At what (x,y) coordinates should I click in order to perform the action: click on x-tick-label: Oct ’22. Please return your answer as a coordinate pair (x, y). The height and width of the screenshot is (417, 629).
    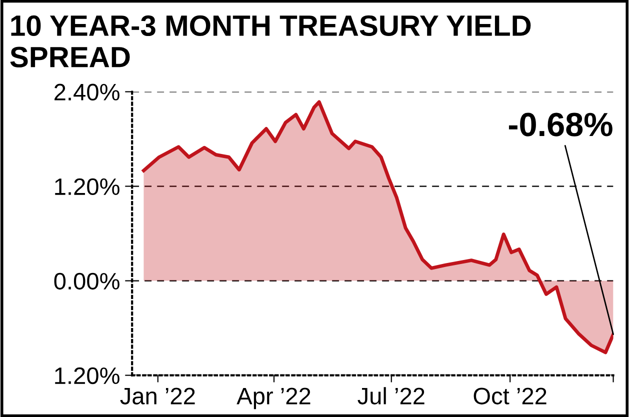
    Looking at the image, I should click on (510, 396).